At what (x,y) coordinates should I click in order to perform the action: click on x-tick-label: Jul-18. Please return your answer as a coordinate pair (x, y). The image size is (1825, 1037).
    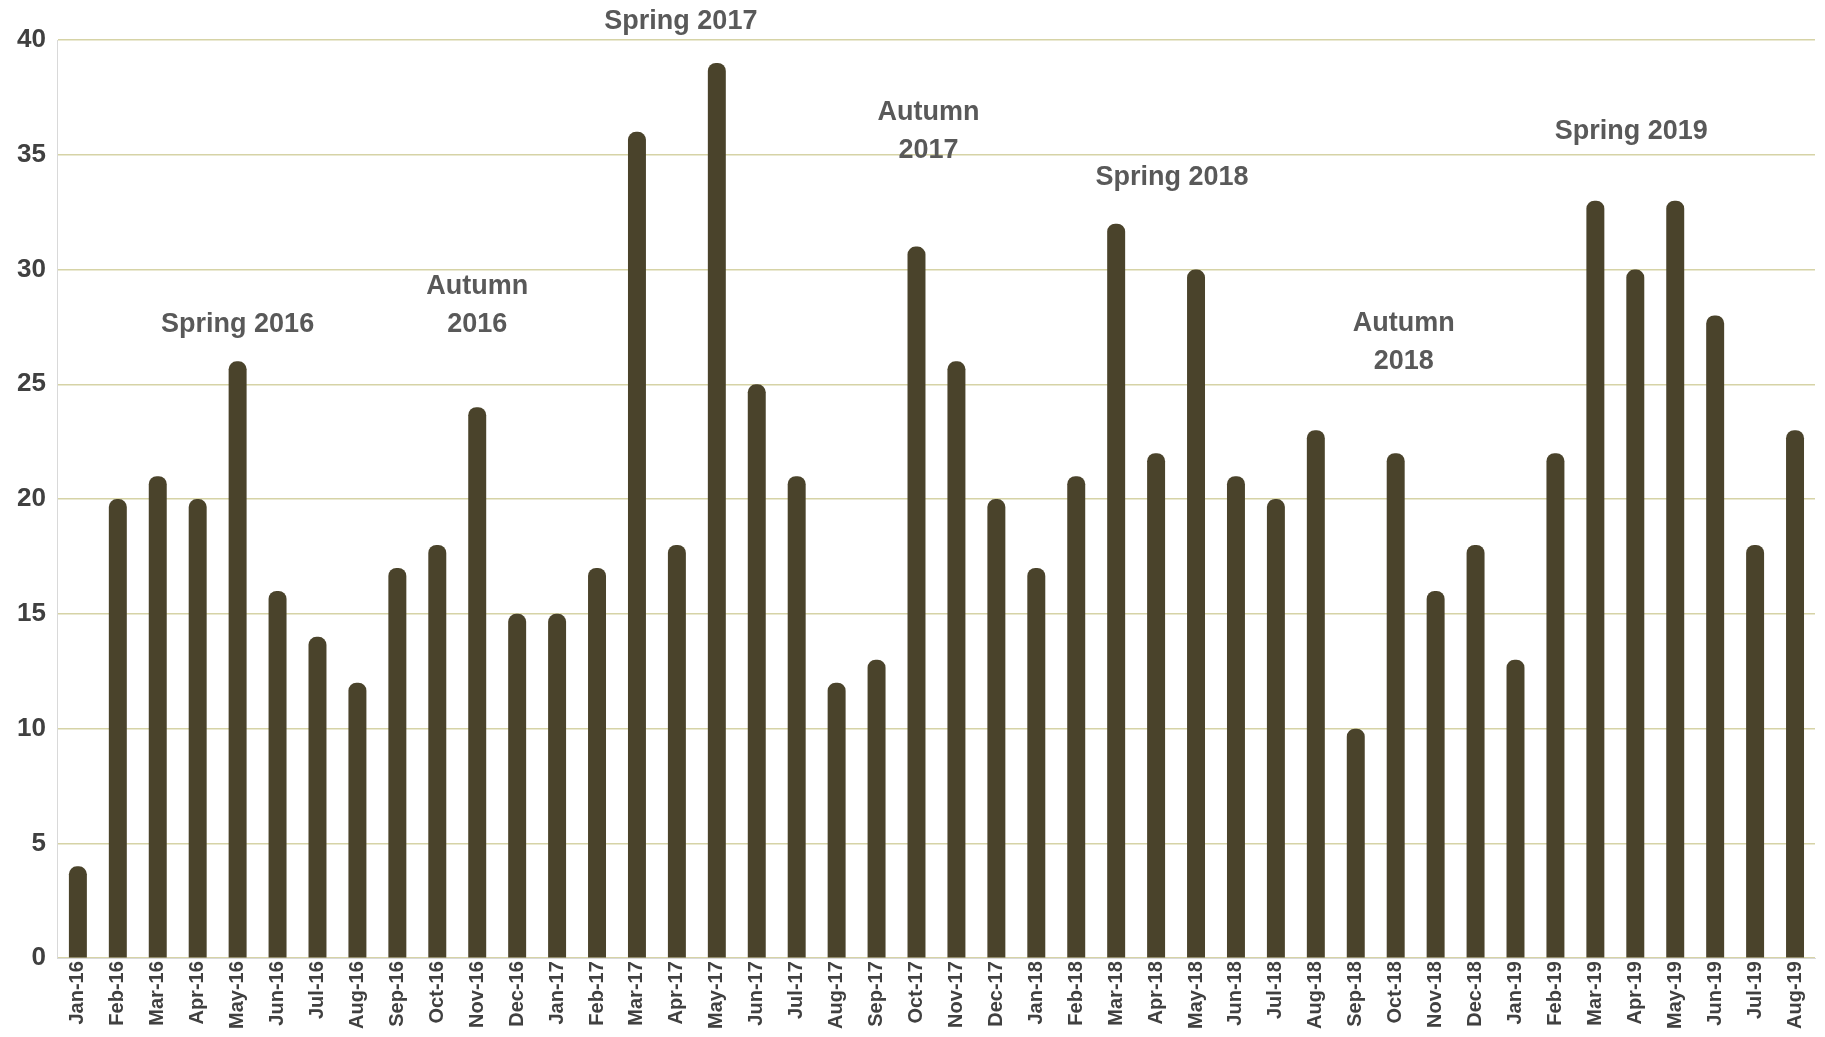
    Looking at the image, I should click on (1274, 990).